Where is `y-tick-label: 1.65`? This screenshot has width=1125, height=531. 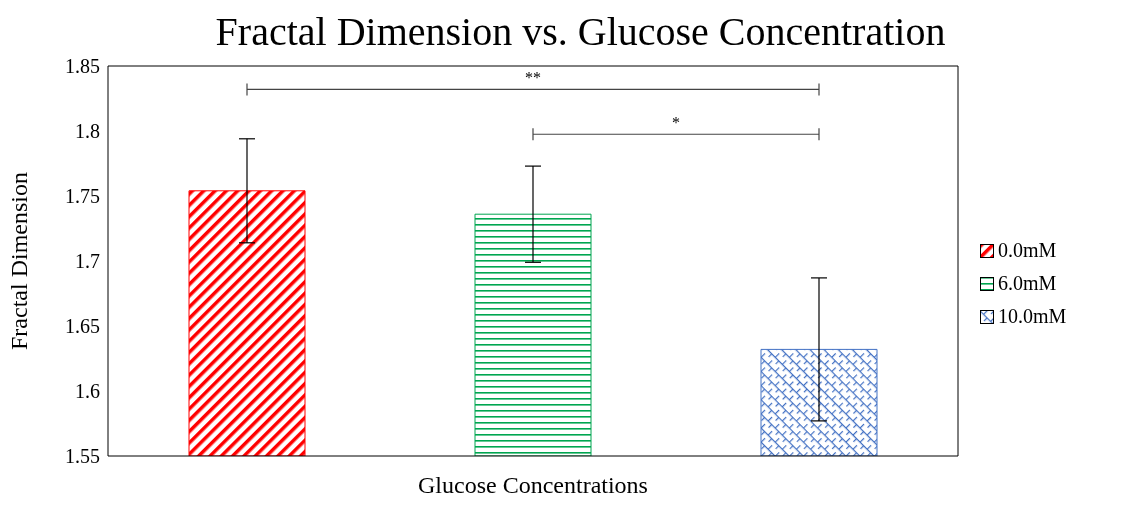 y-tick-label: 1.65 is located at coordinates (82, 326).